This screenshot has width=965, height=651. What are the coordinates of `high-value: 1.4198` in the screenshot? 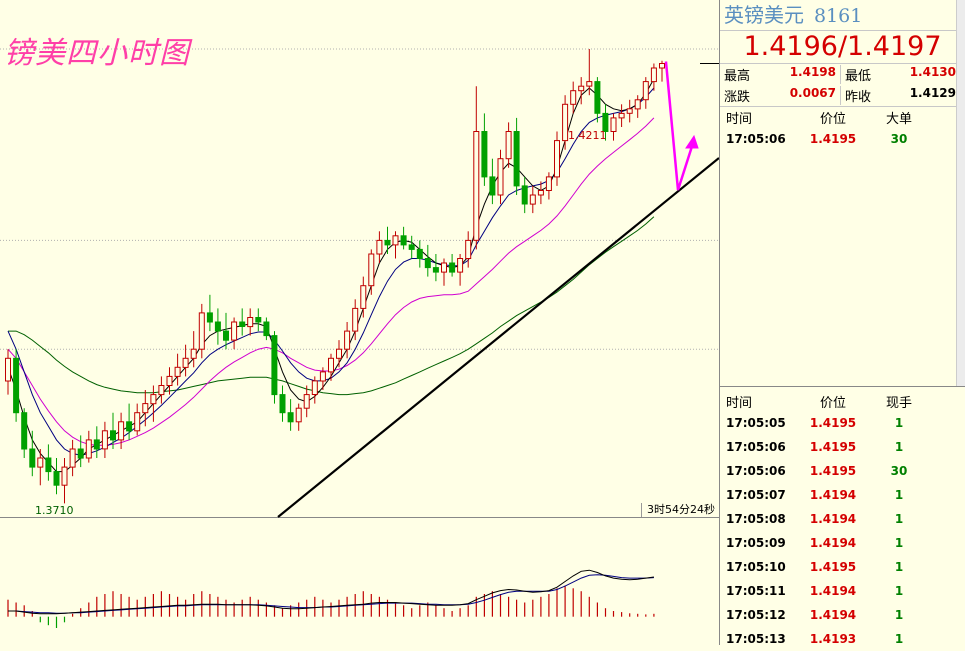 It's located at (812, 72).